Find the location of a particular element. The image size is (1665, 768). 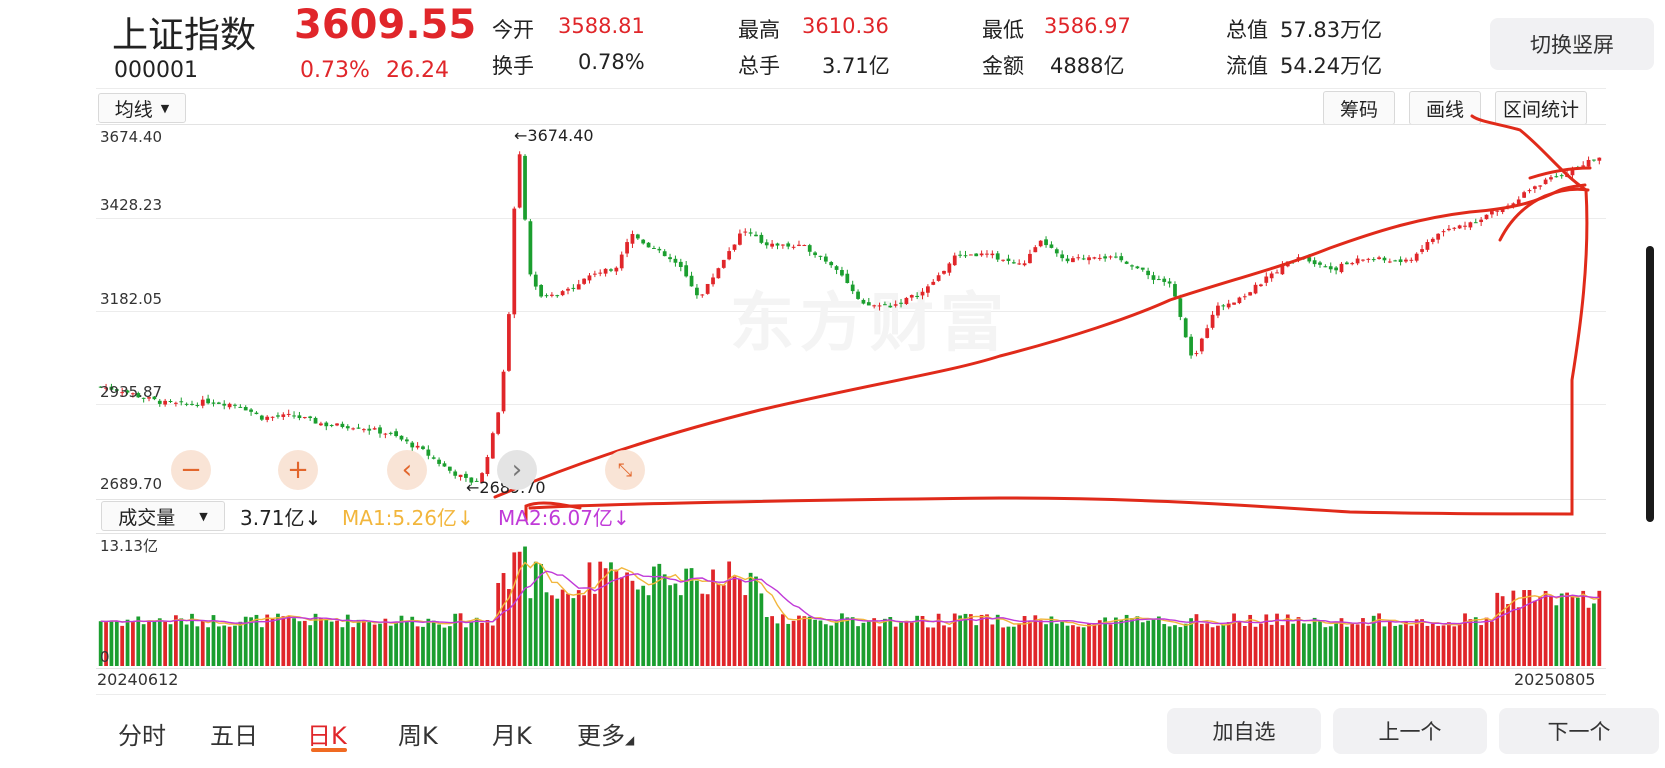

ma-select: 均线 ▼ is located at coordinates (142, 108).